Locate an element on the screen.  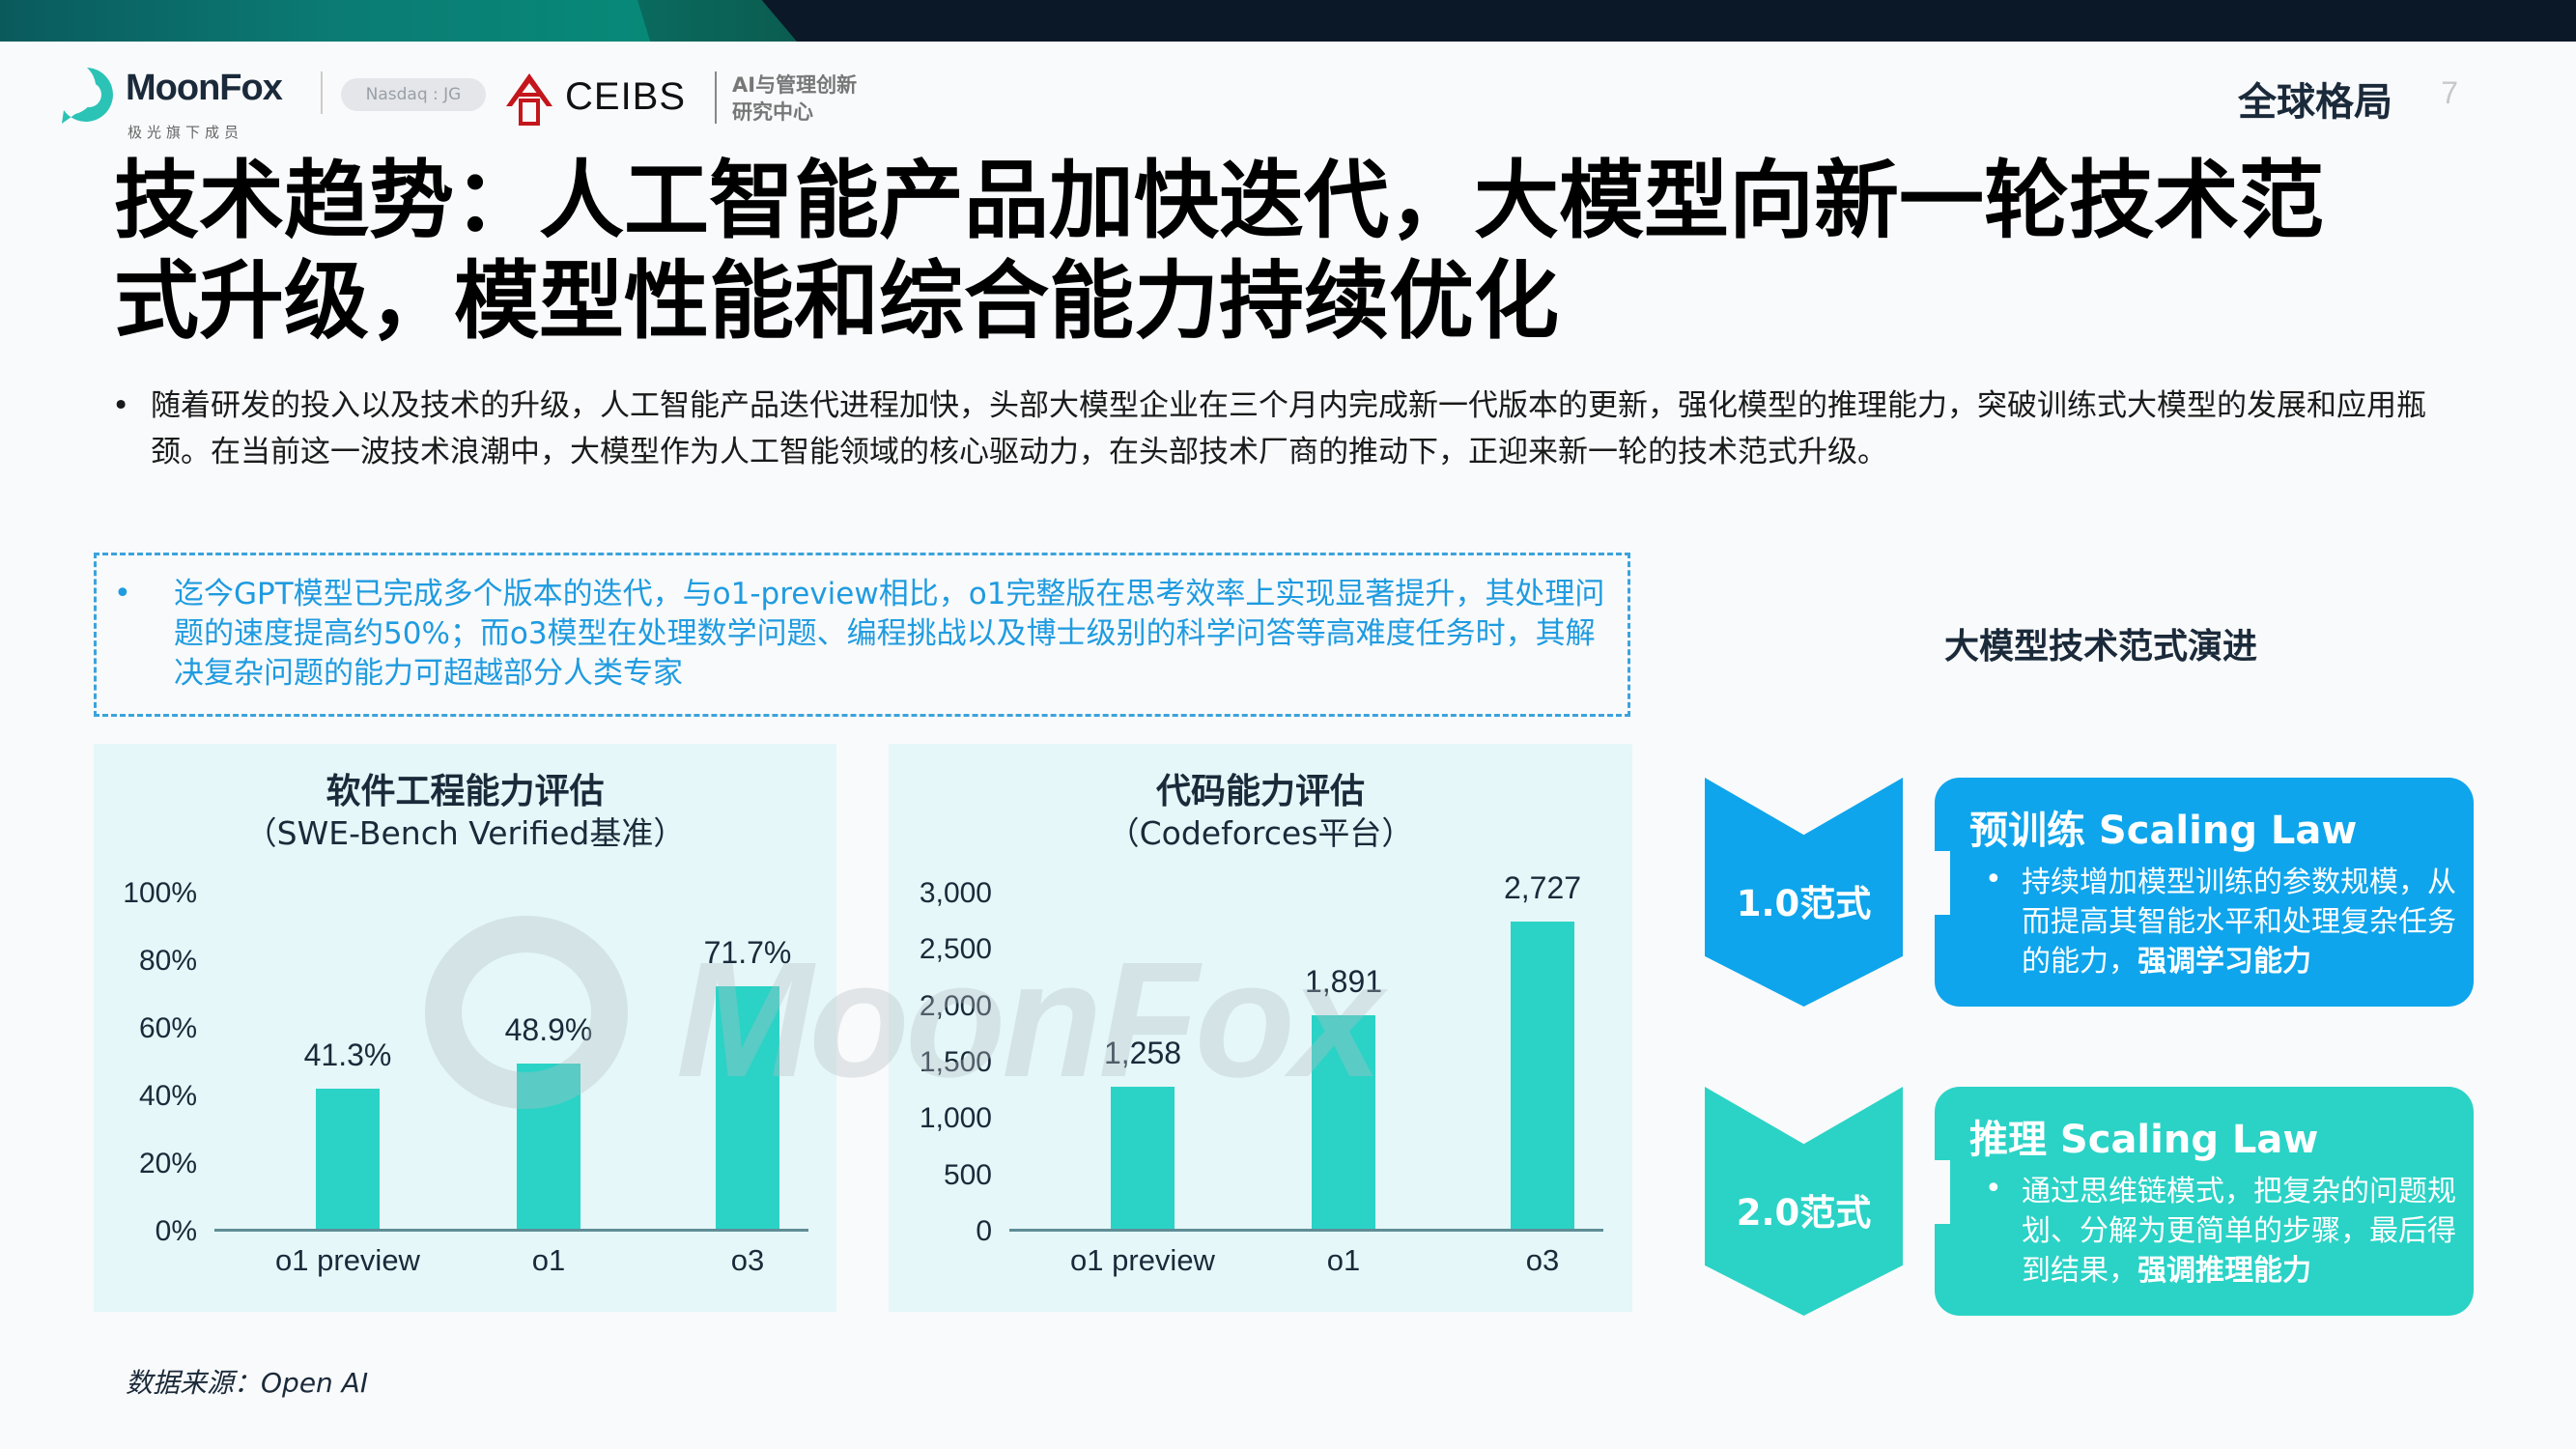
y-tick-label: 3,000 is located at coordinates (955, 893).